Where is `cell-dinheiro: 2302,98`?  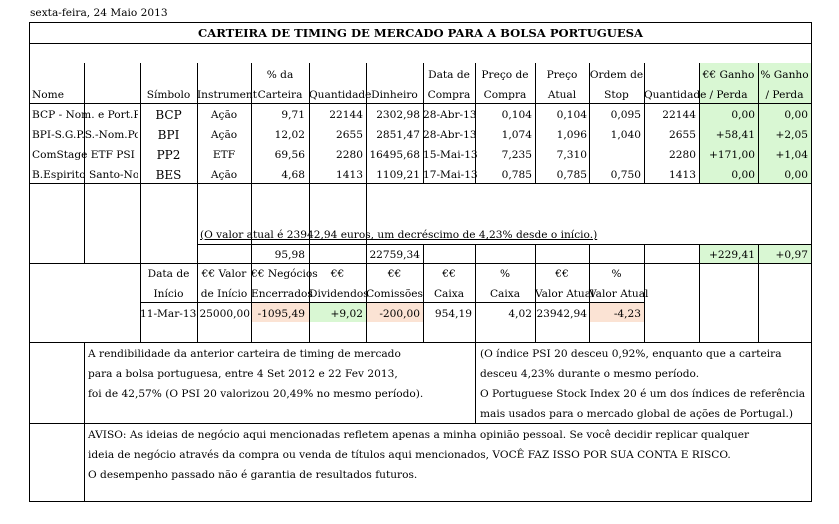
cell-dinheiro: 2302,98 is located at coordinates (398, 115).